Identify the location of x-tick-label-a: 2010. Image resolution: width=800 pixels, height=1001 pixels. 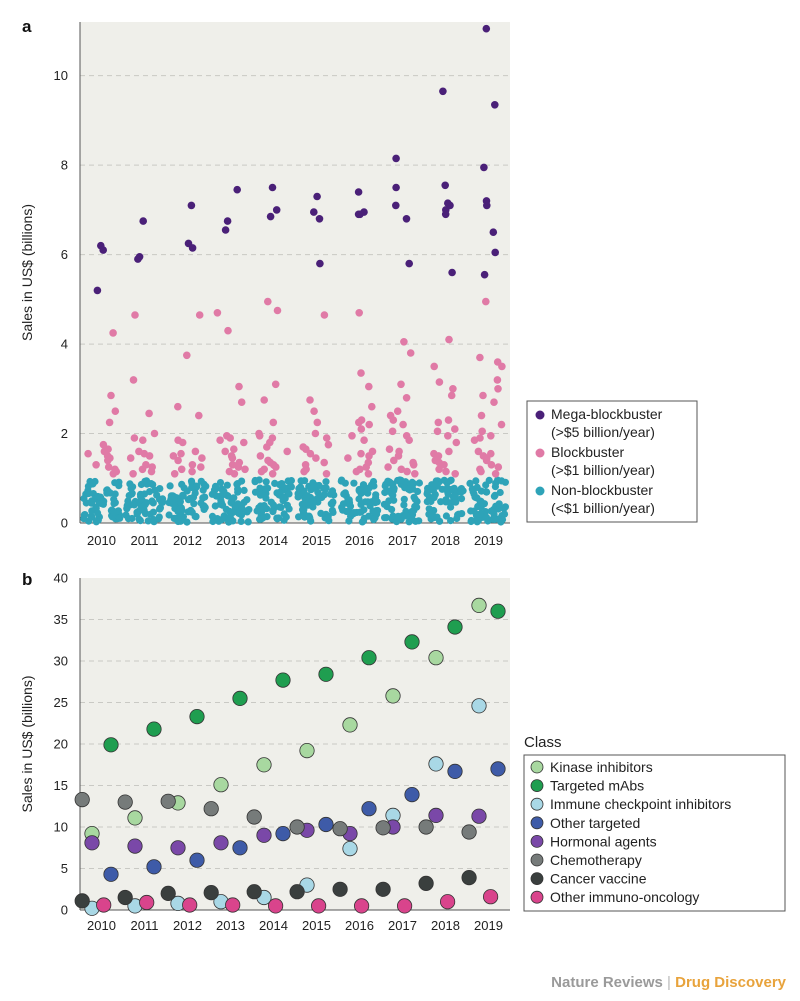
(101, 540).